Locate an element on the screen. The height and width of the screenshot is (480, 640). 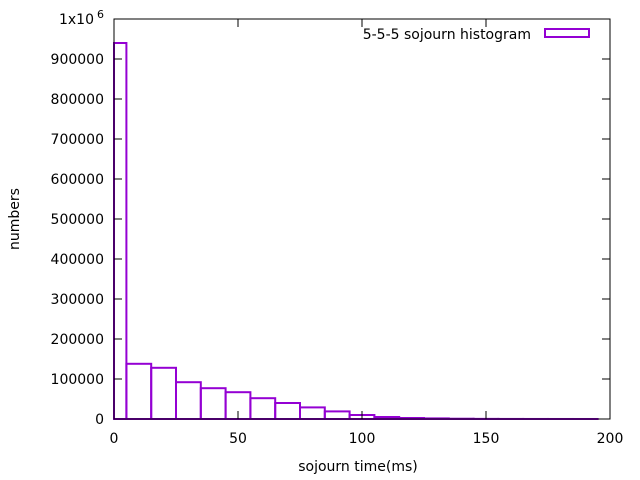
y-tick-label-4: 400000 is located at coordinates (77, 260).